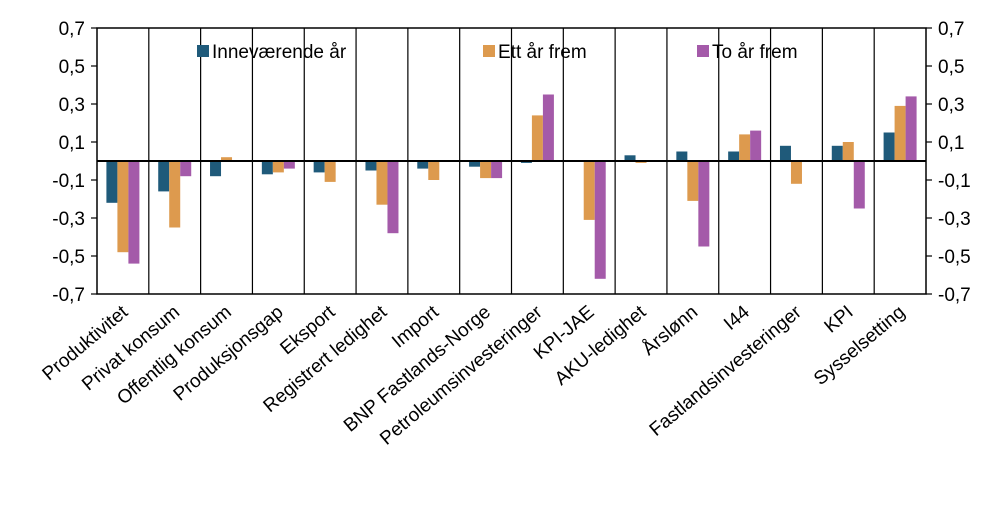 The width and height of the screenshot is (999, 528). What do you see at coordinates (951, 29) in the screenshot?
I see `y-tick-label-right: 0,7` at bounding box center [951, 29].